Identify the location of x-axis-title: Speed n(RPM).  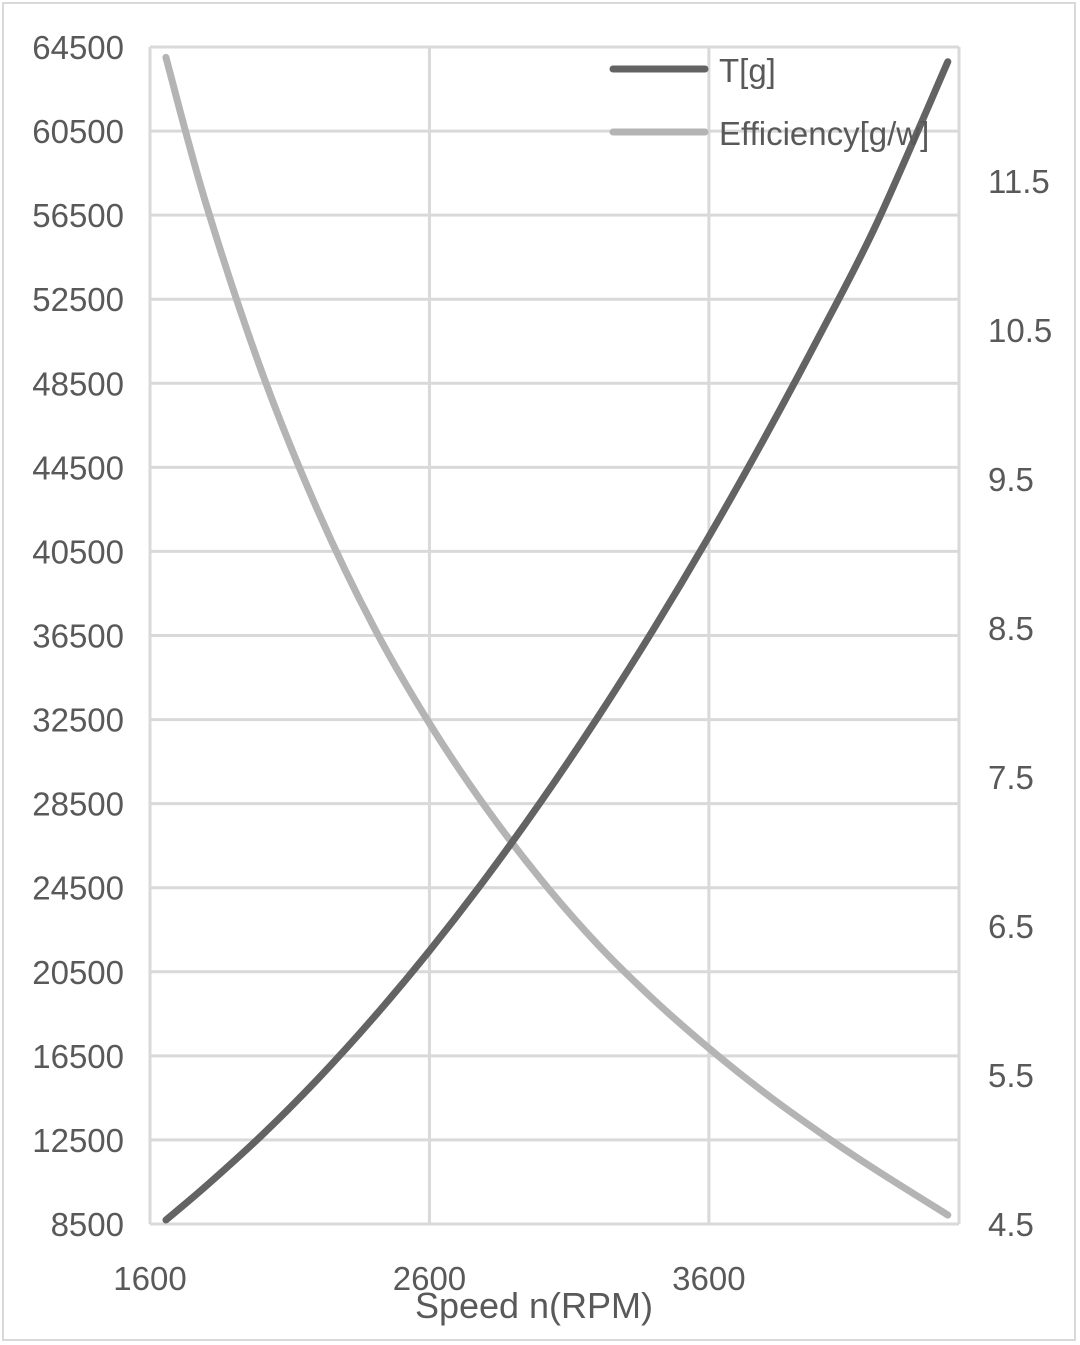
(534, 1305).